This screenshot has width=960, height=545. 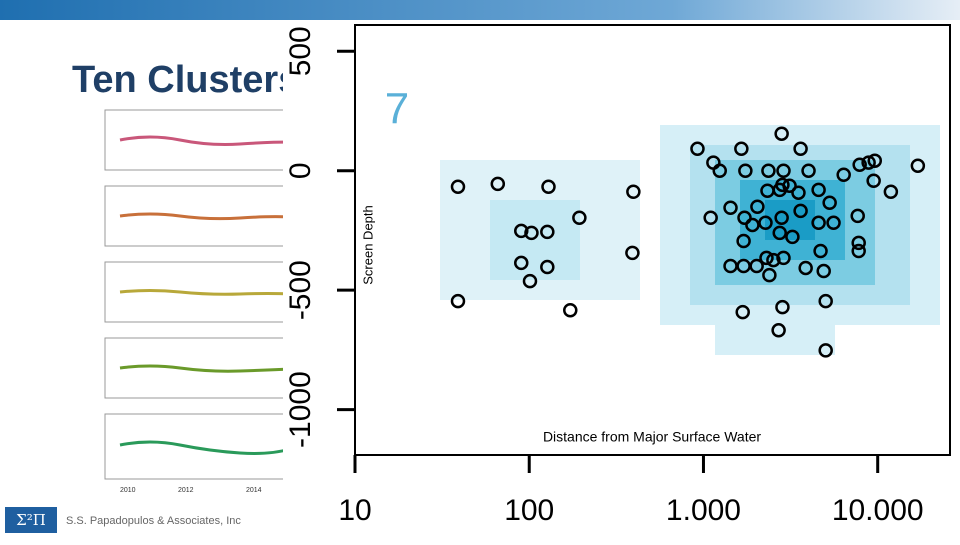 What do you see at coordinates (354, 510) in the screenshot?
I see `x-tick-label: 10` at bounding box center [354, 510].